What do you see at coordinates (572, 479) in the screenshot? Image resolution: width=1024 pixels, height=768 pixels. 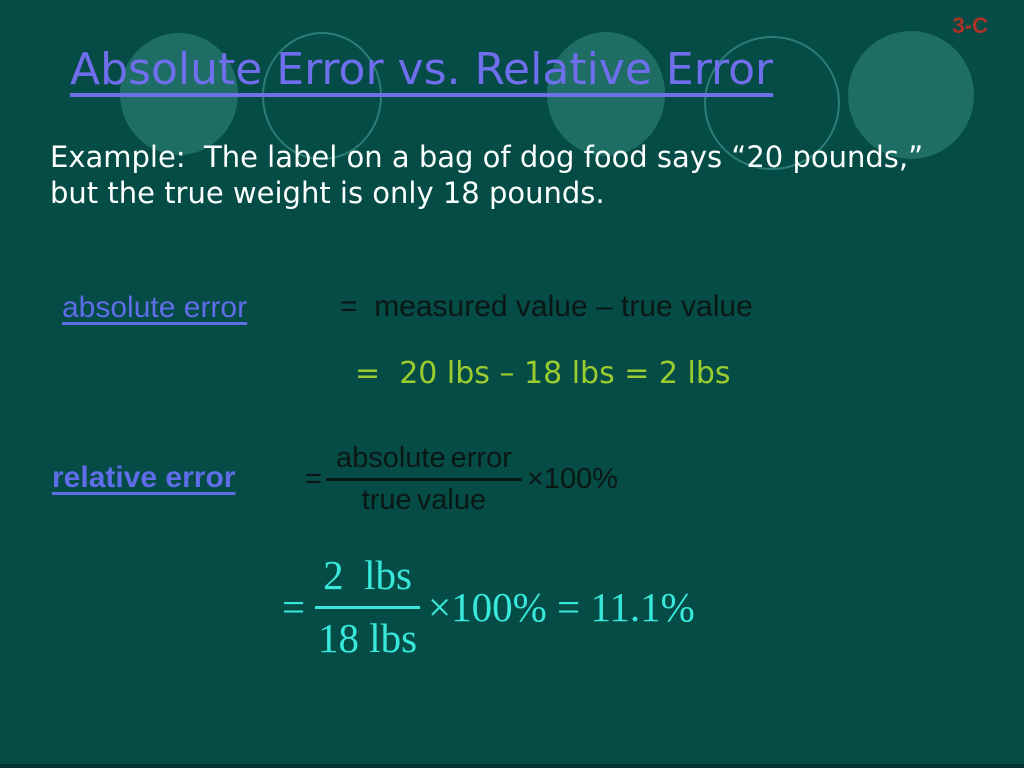 I see `times-100-percent-label: ×100%` at bounding box center [572, 479].